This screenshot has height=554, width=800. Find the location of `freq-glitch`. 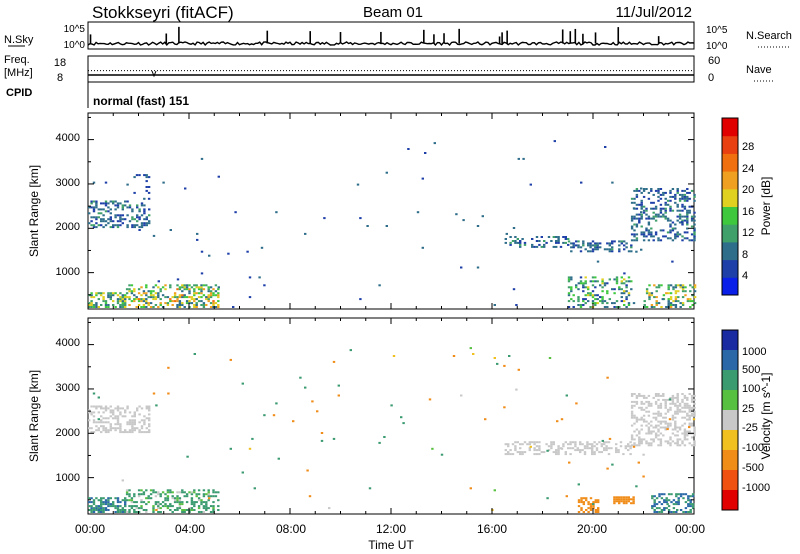

freq-glitch is located at coordinates (154, 74).